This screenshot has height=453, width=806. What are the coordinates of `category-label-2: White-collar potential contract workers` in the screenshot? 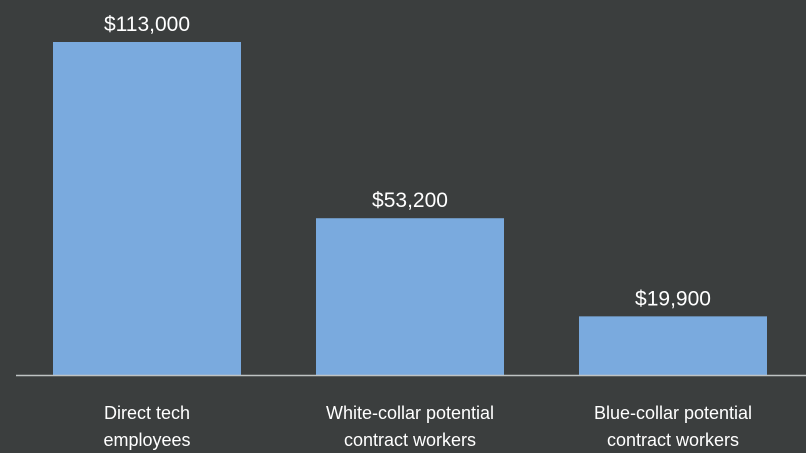 It's located at (410, 426).